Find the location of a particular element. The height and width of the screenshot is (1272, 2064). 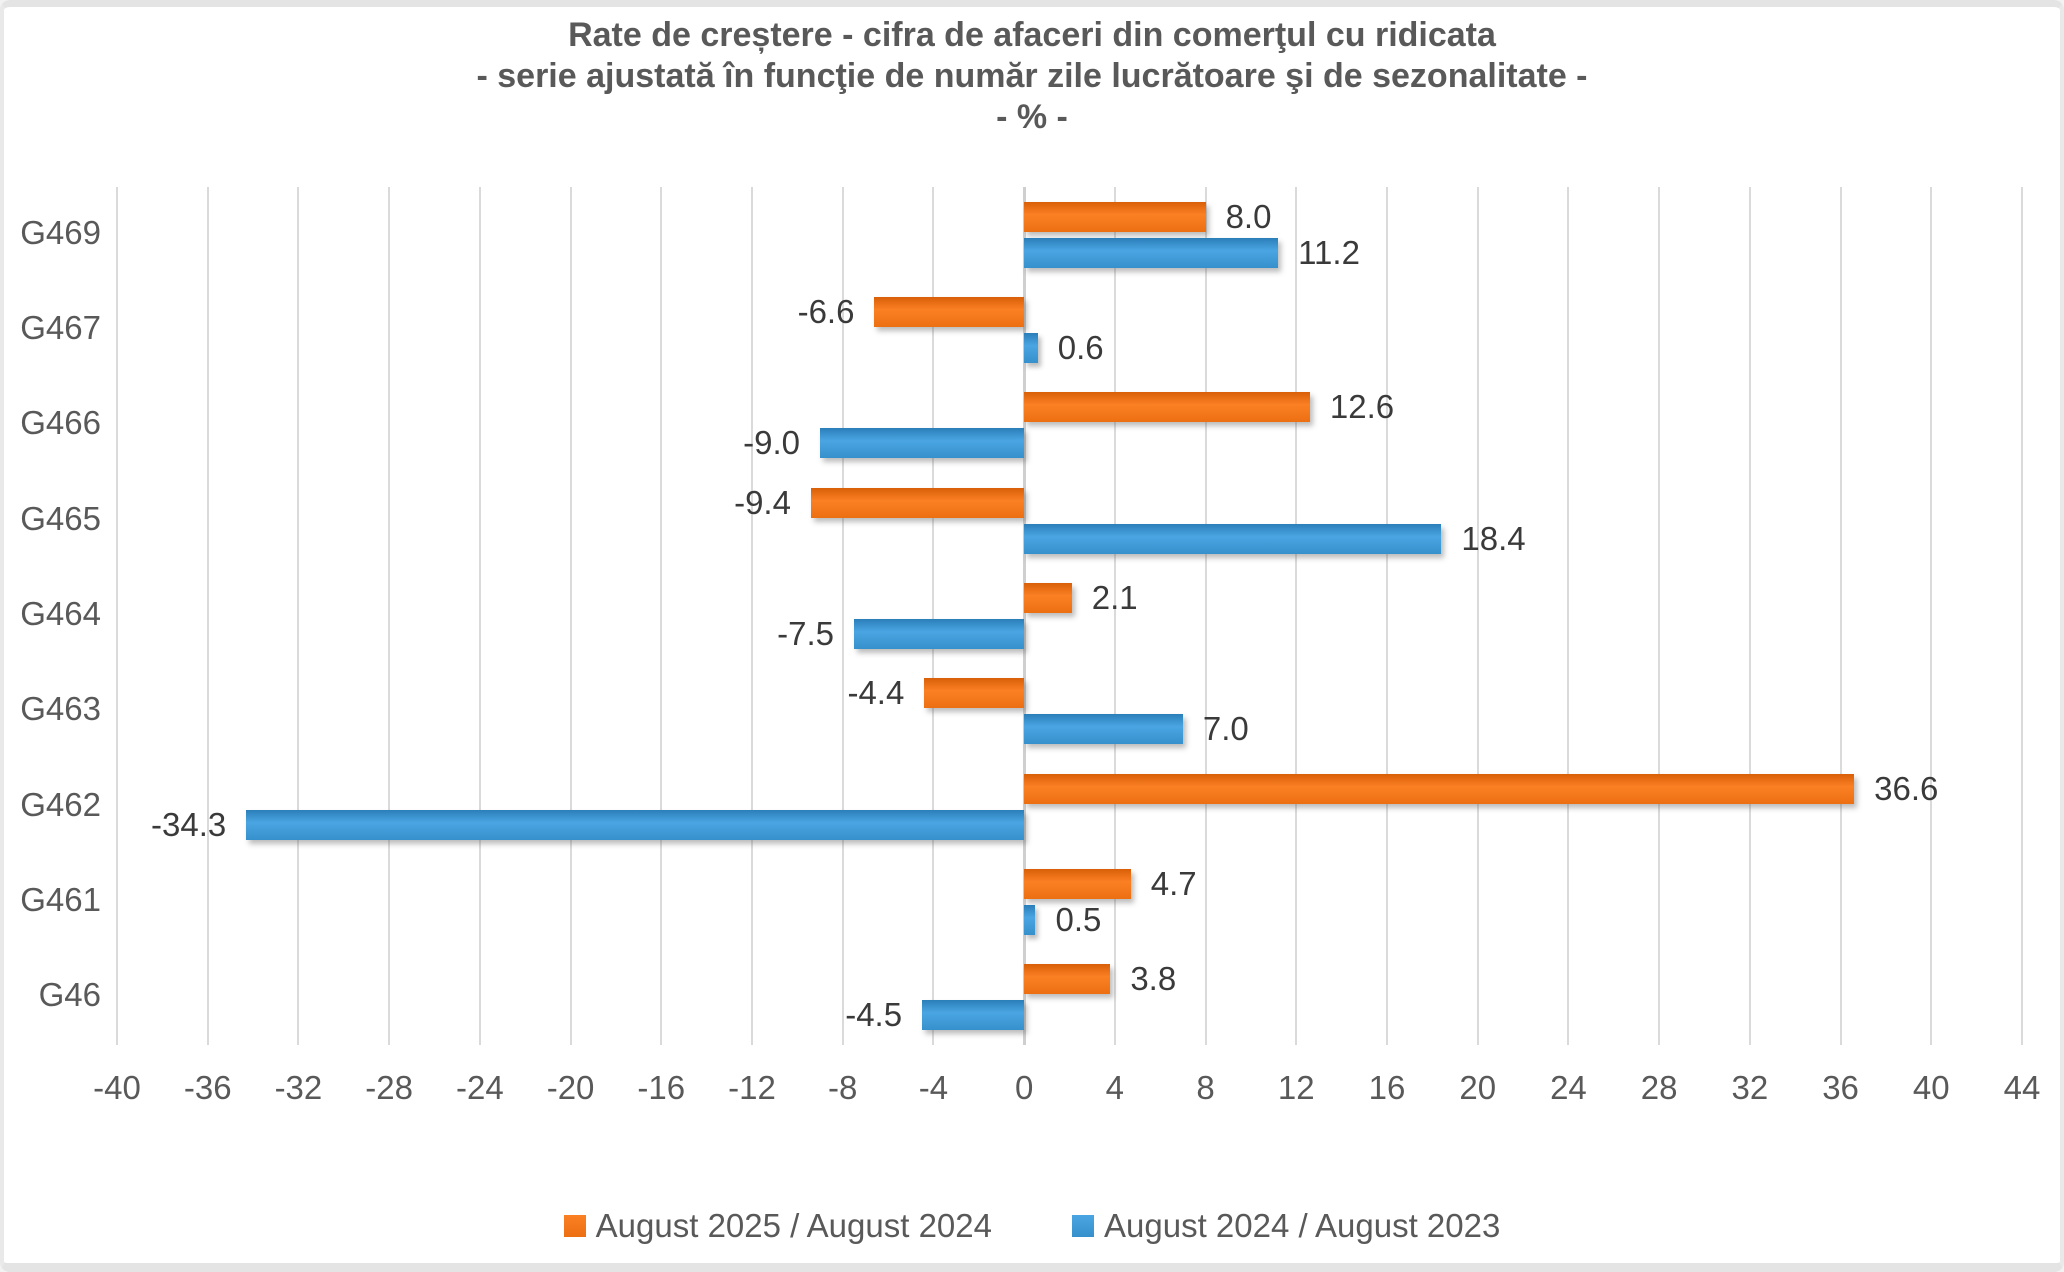

category-label: G465 is located at coordinates (60, 518).